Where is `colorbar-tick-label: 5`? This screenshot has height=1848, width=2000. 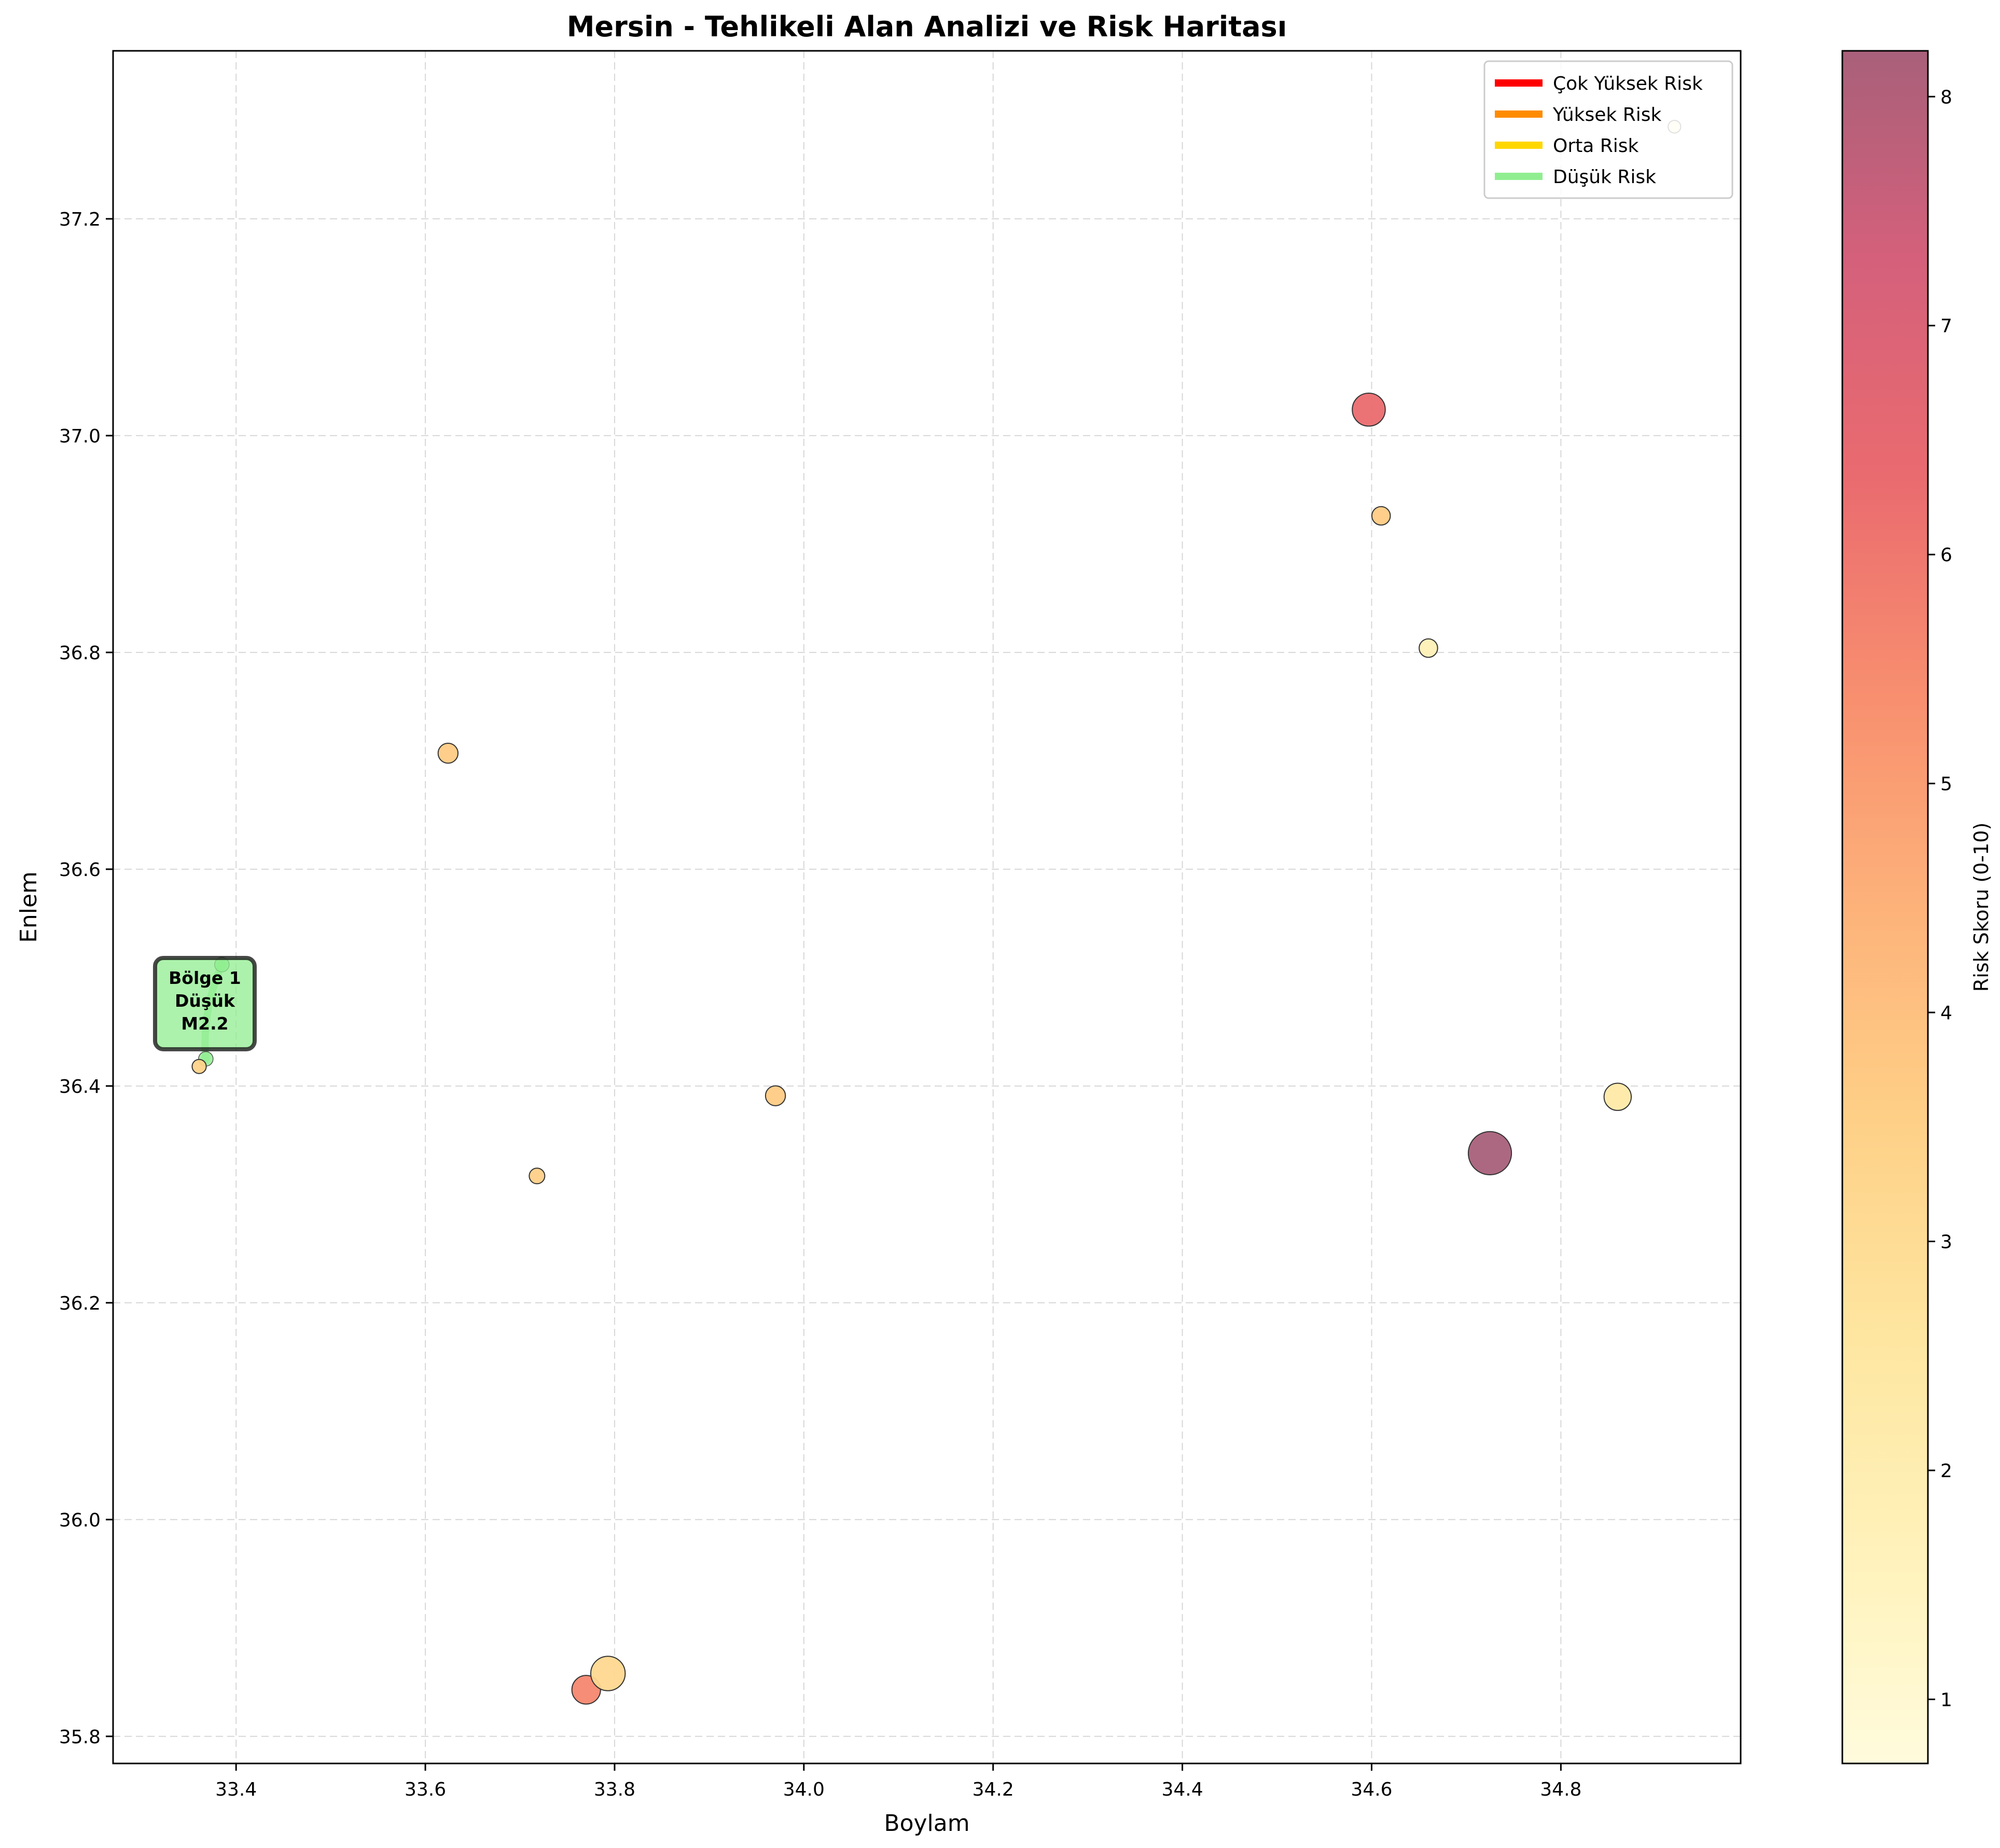
colorbar-tick-label: 5 is located at coordinates (1946, 784).